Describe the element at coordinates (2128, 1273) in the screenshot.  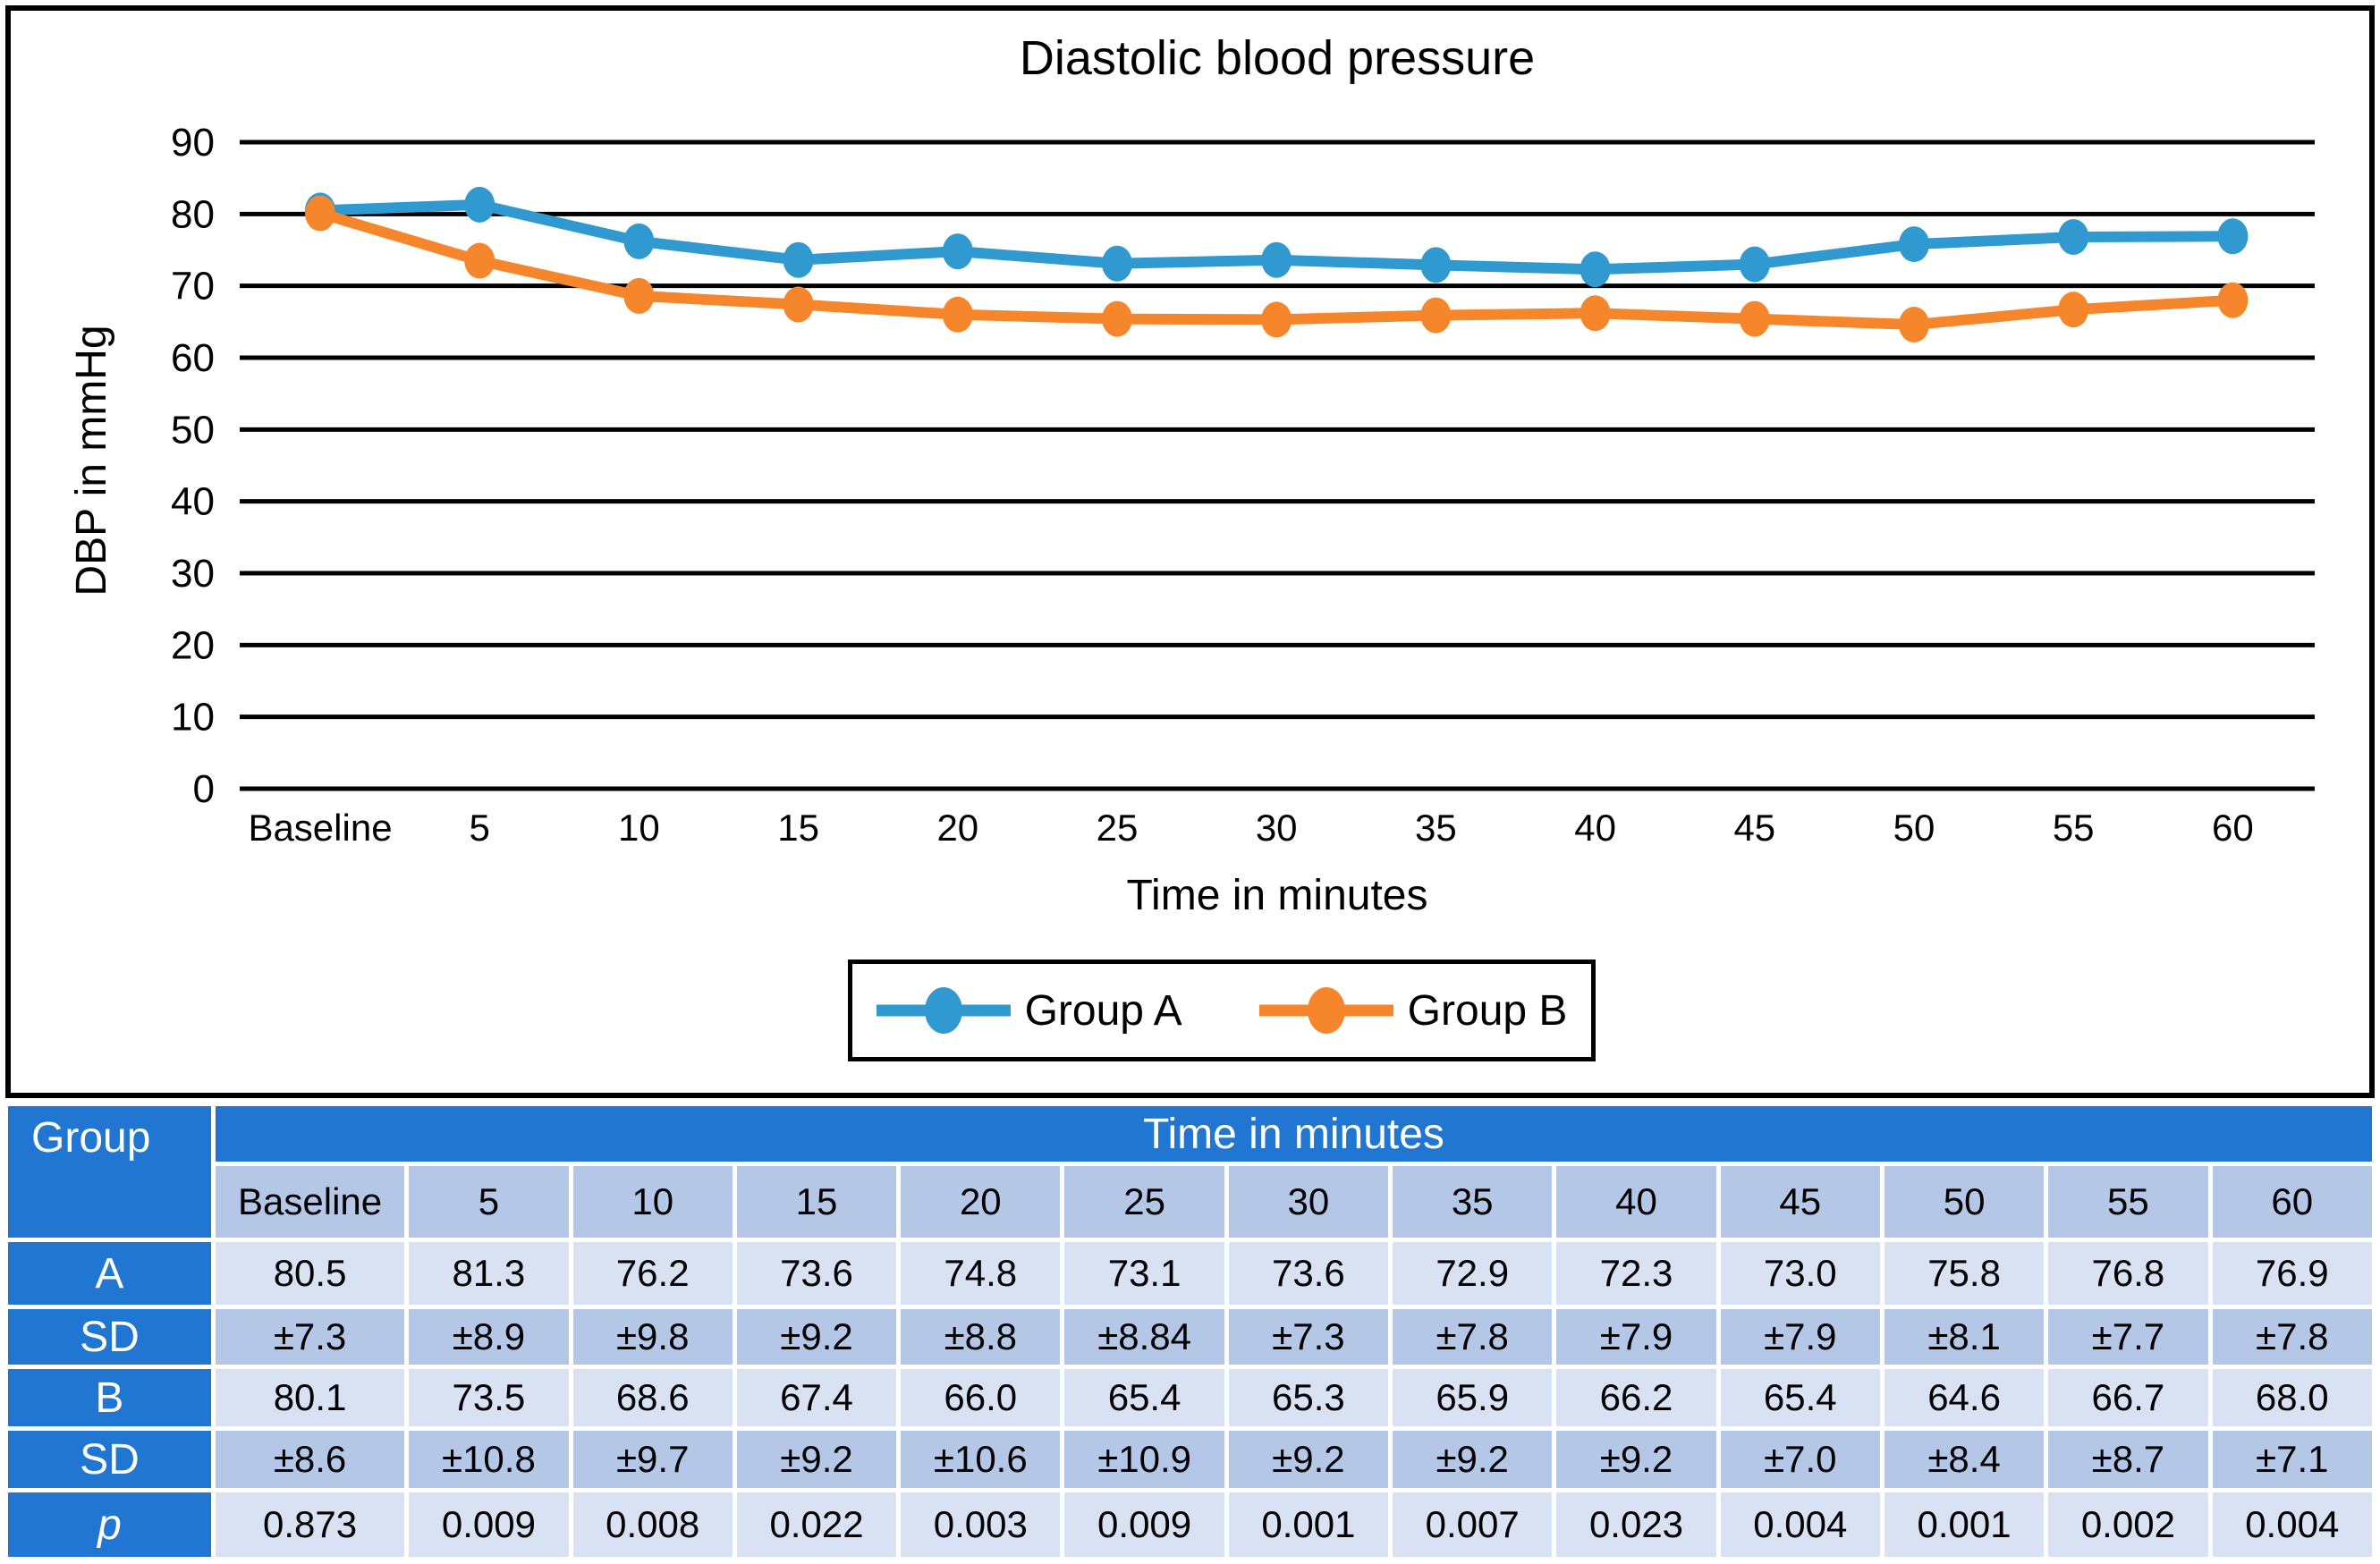
I see `table-cell: 76.8` at that location.